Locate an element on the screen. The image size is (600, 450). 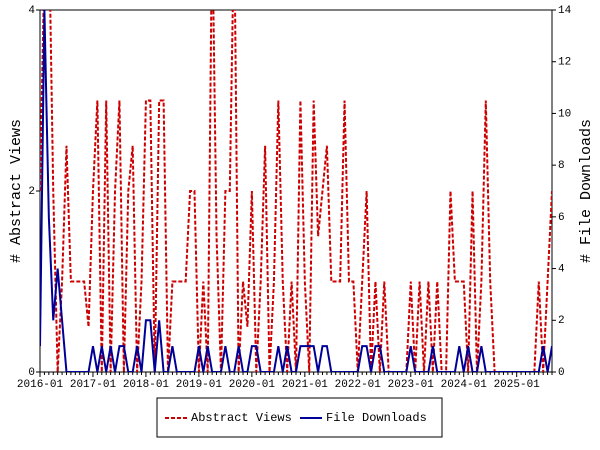
y2-tick-label: 2 is located at coordinates (561, 321).